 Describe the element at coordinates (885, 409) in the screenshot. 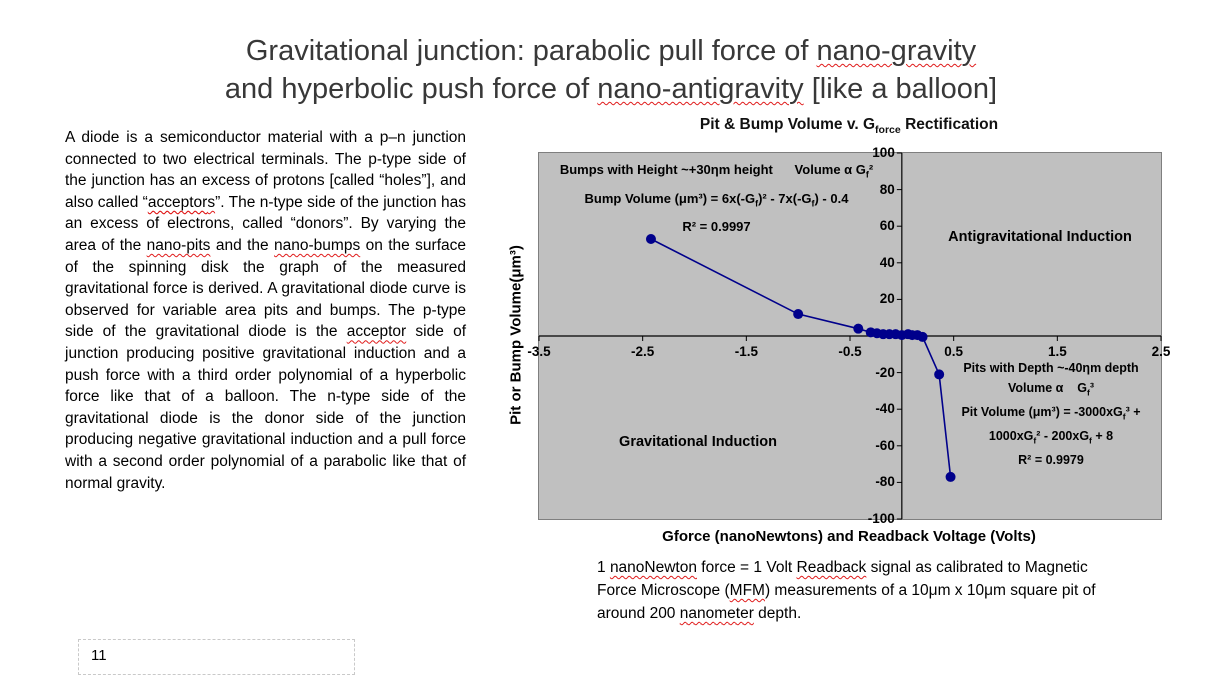

I see `y-tick-label: -40` at that location.